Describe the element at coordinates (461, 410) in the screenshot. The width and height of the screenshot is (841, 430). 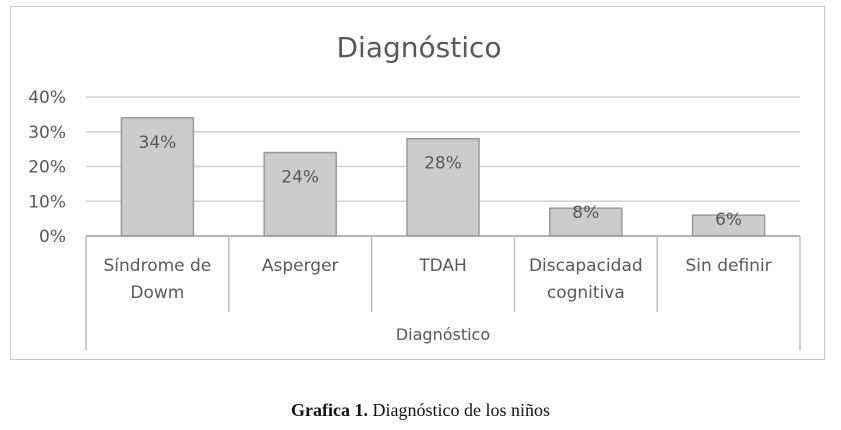
I see `caption-text: Diagnóstico de los niños` at that location.